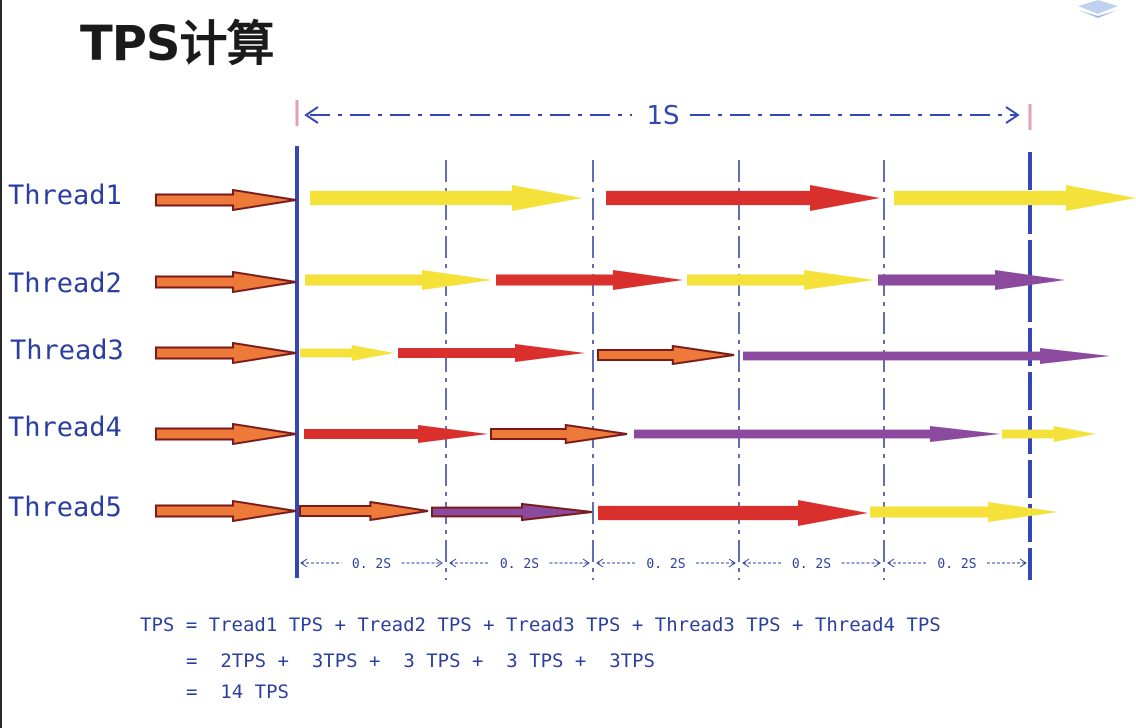  I want to click on formula-line-2: = 2TPS + 3TPS + 3 TPS + 3 TPS + 3TPS, so click(420, 661).